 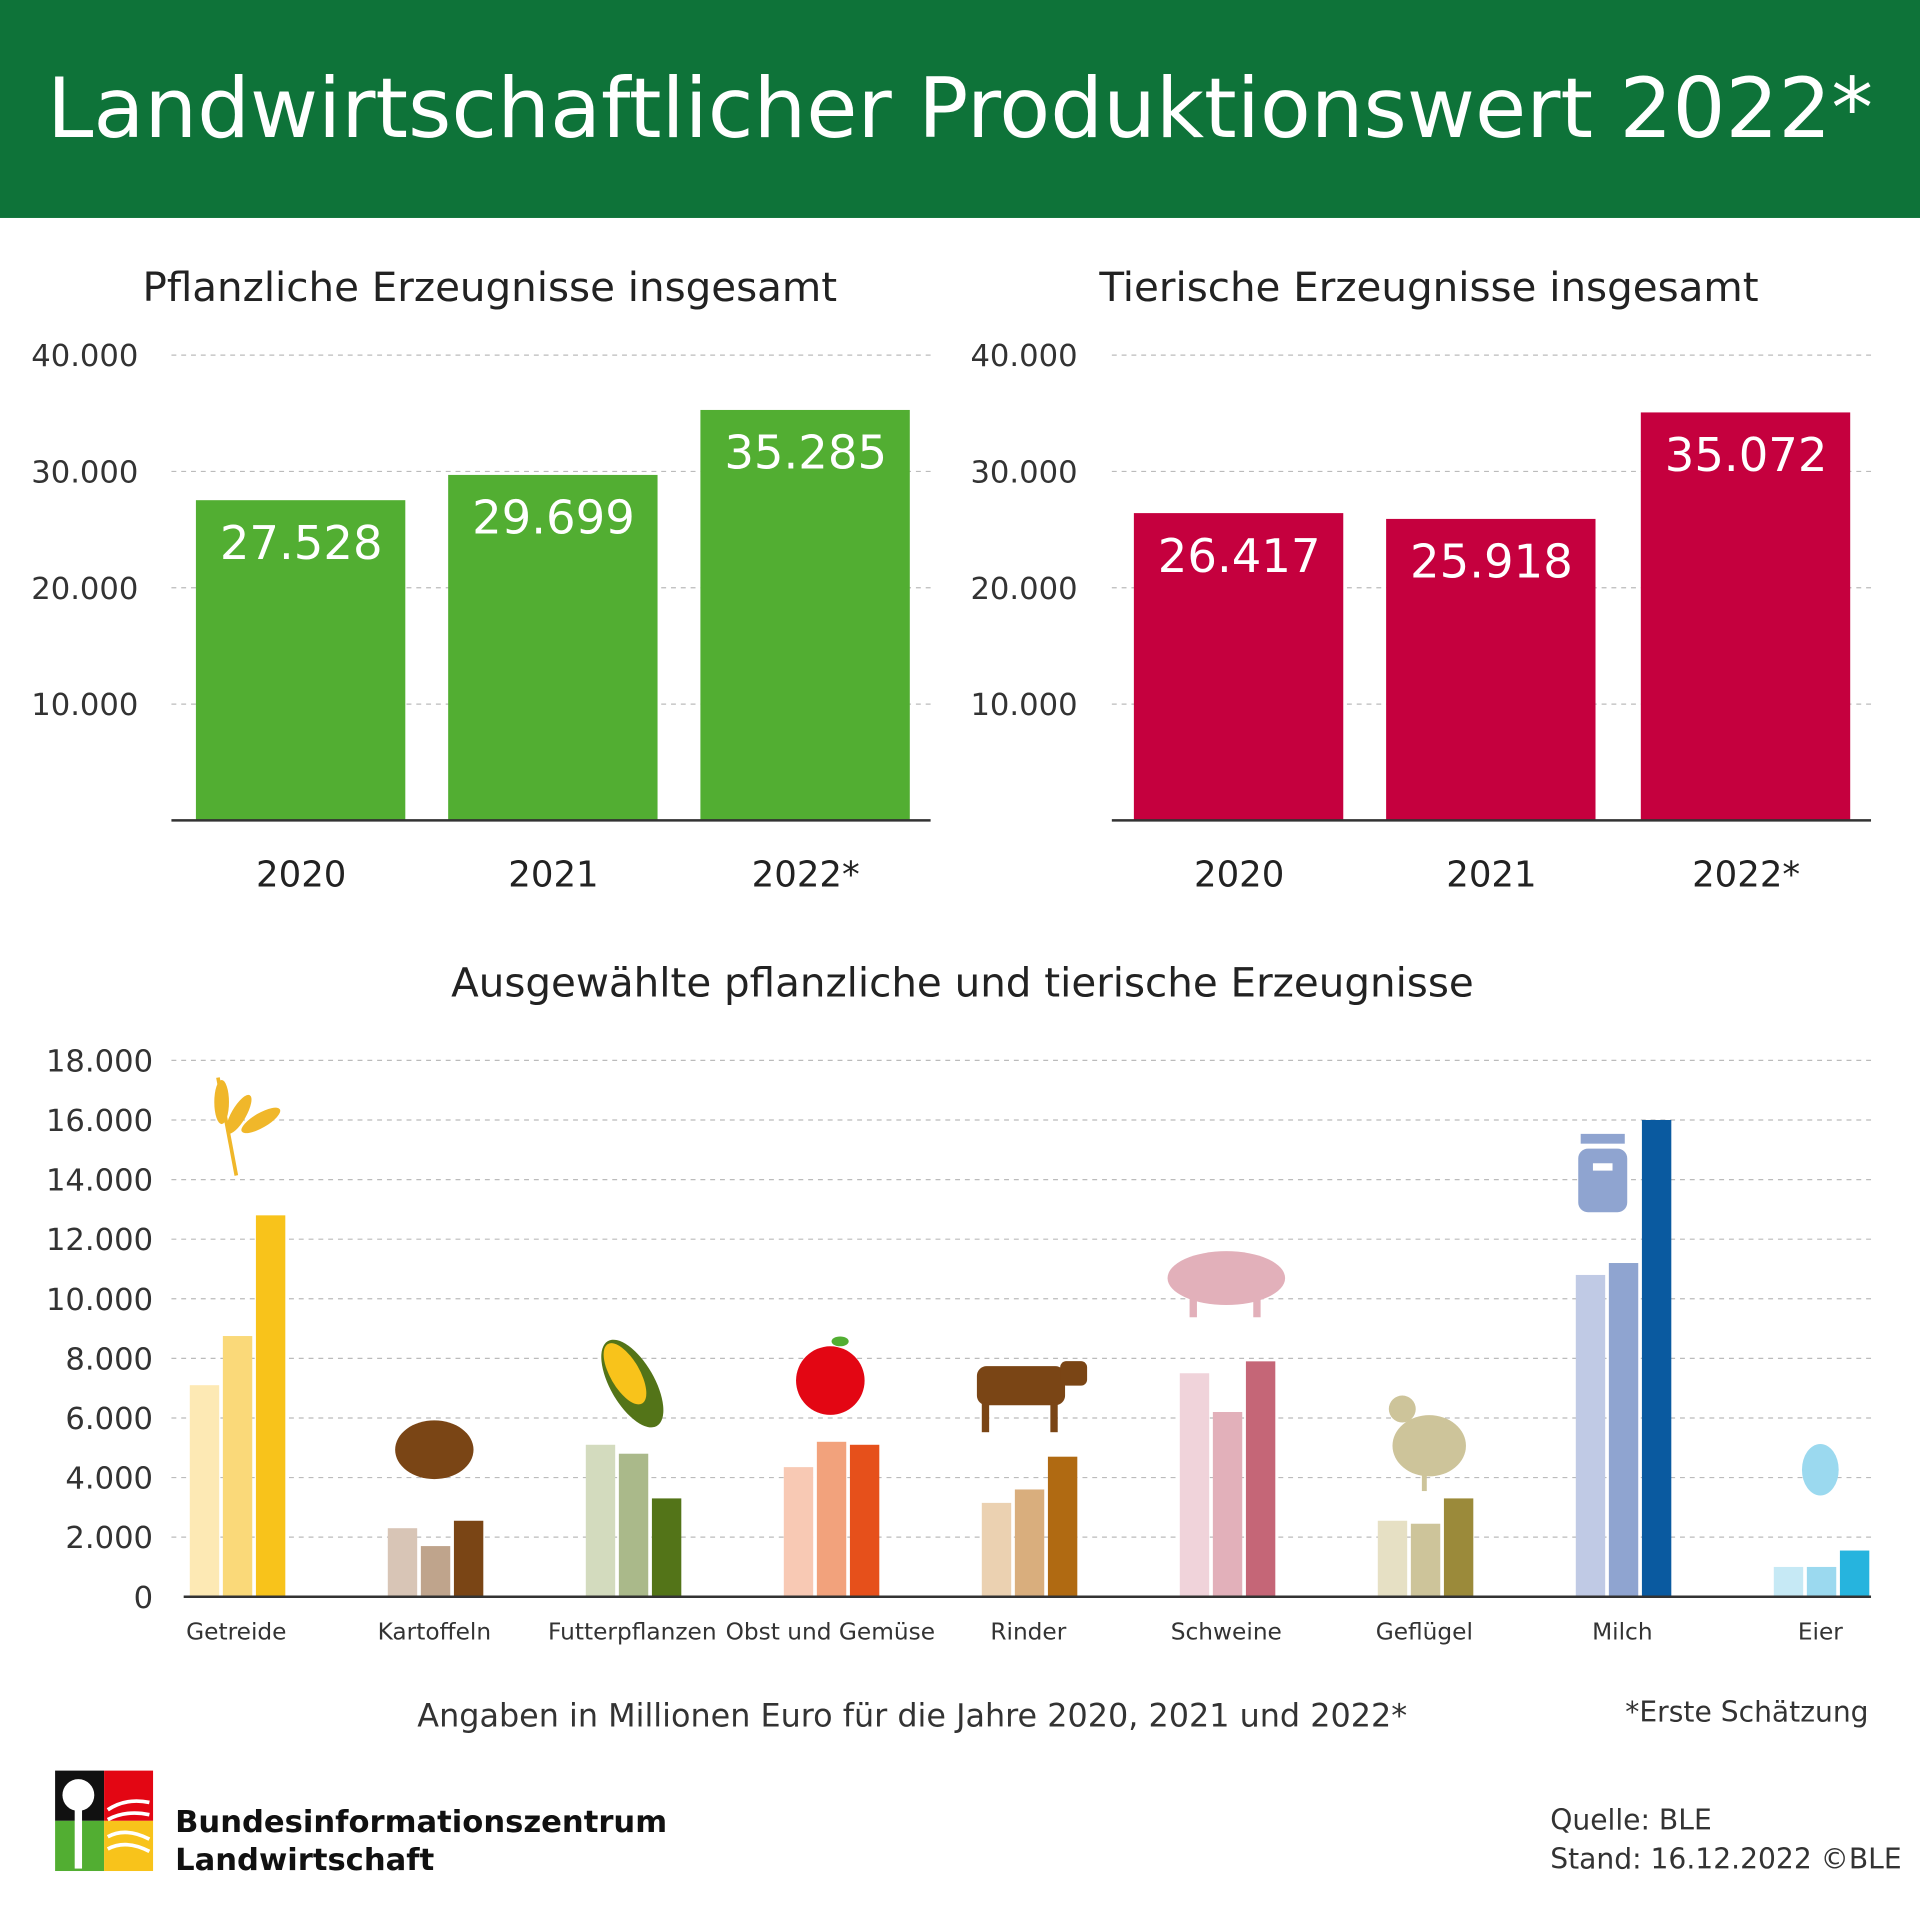 What do you see at coordinates (1239, 556) in the screenshot?
I see `bar-value-label: 26.417` at bounding box center [1239, 556].